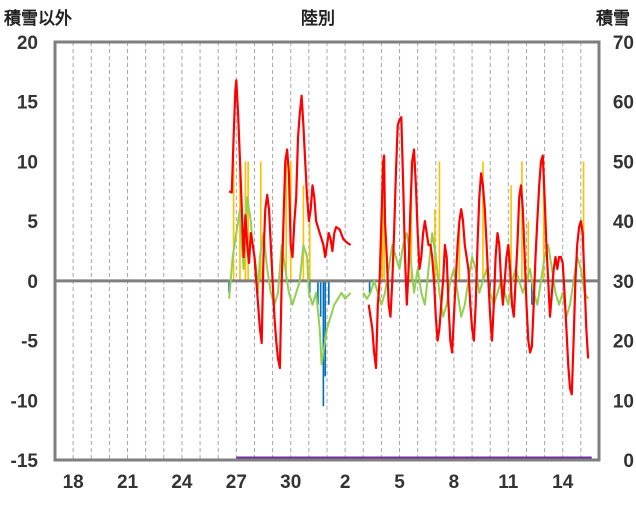 Image resolution: width=636 pixels, height=506 pixels. Describe the element at coordinates (628, 461) in the screenshot. I see `y2-tick-label: 0` at that location.